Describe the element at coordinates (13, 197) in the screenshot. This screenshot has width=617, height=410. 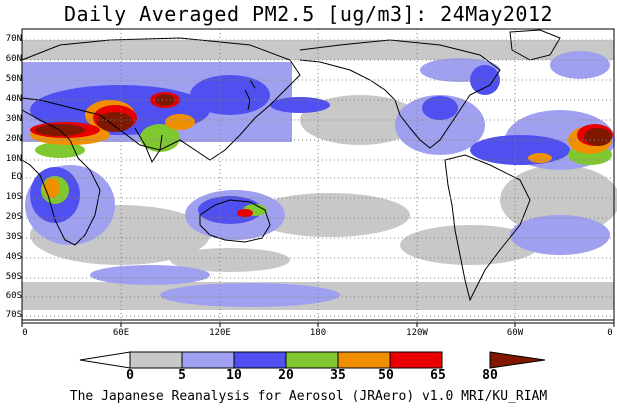
I see `lat-label: 10S` at that location.